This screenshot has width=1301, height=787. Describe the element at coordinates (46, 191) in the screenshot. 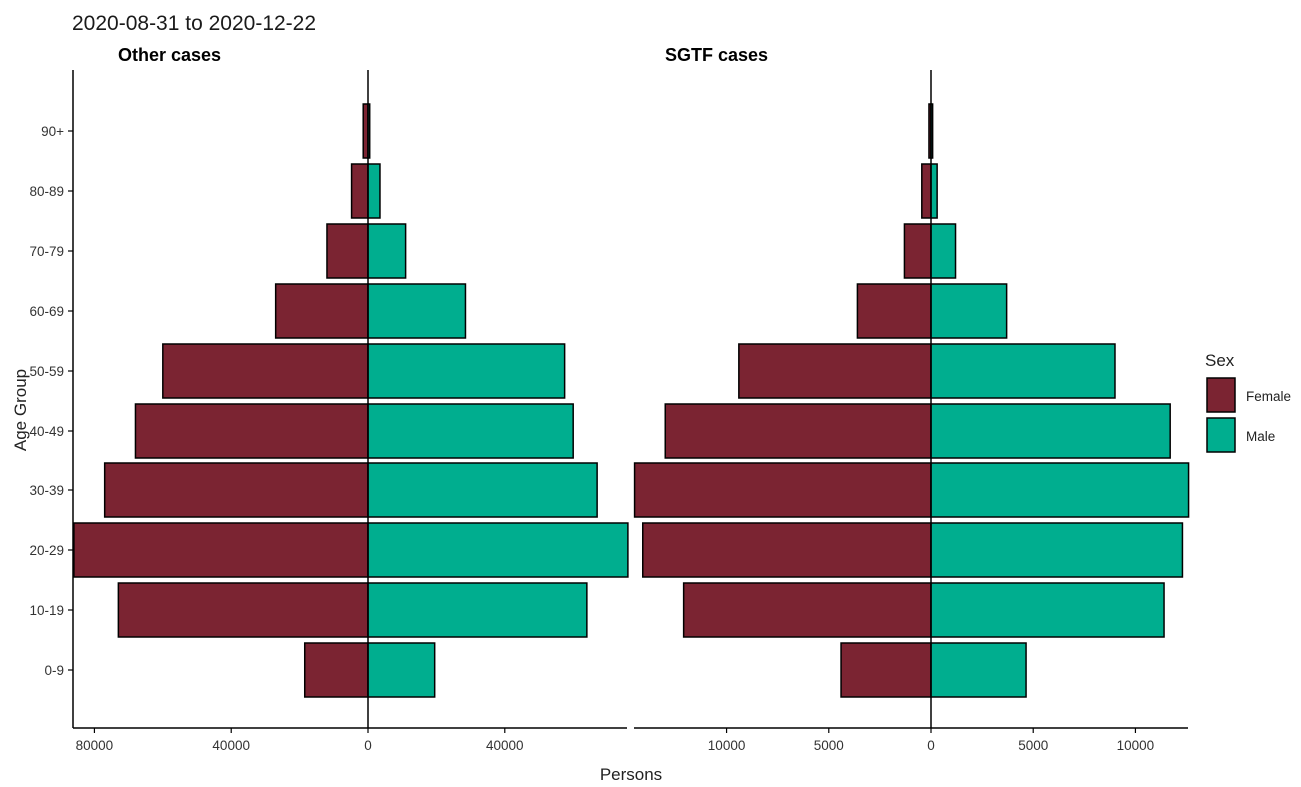

I see `y-tick-label: 80-89` at that location.